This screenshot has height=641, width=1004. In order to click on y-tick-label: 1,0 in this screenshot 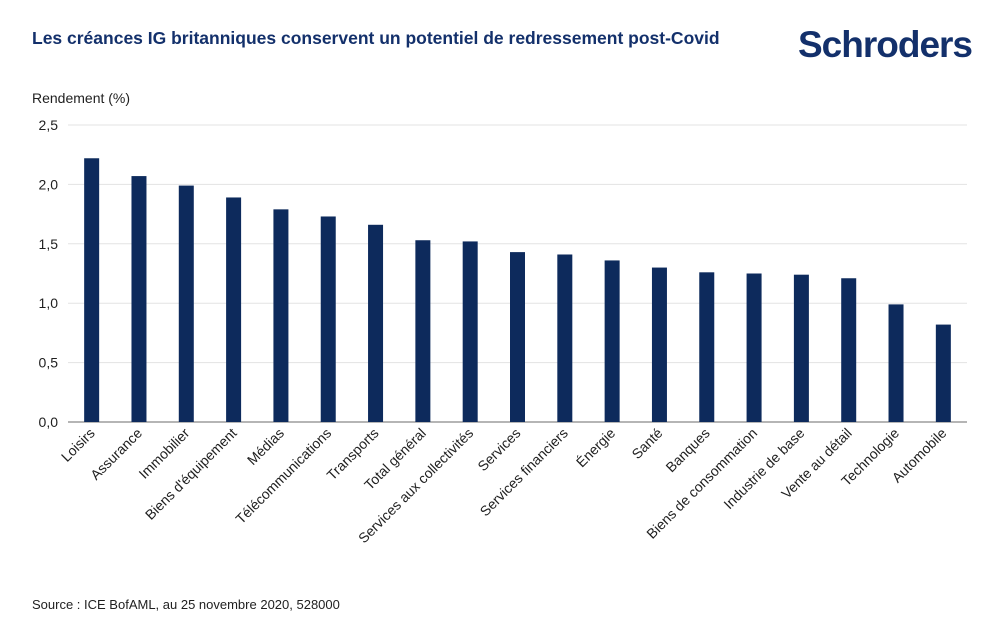, I will do `click(49, 303)`.